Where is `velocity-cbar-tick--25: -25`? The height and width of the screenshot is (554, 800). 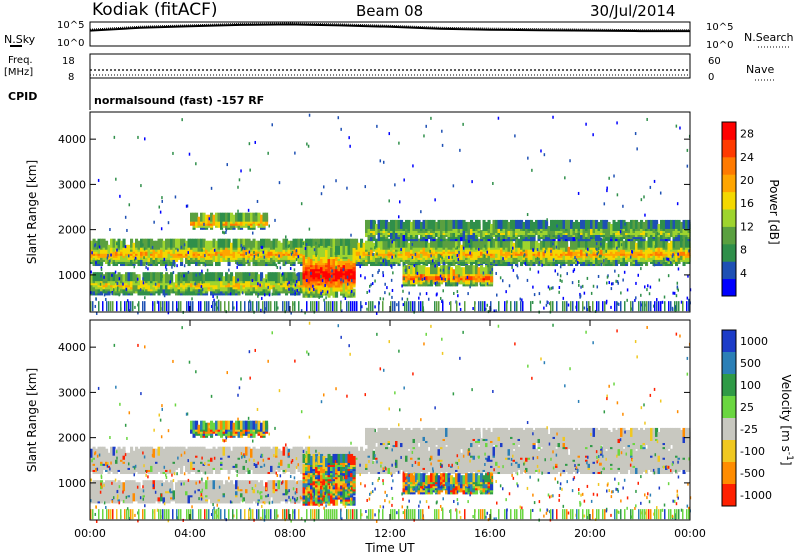
velocity-cbar-tick--25: -25 is located at coordinates (749, 429).